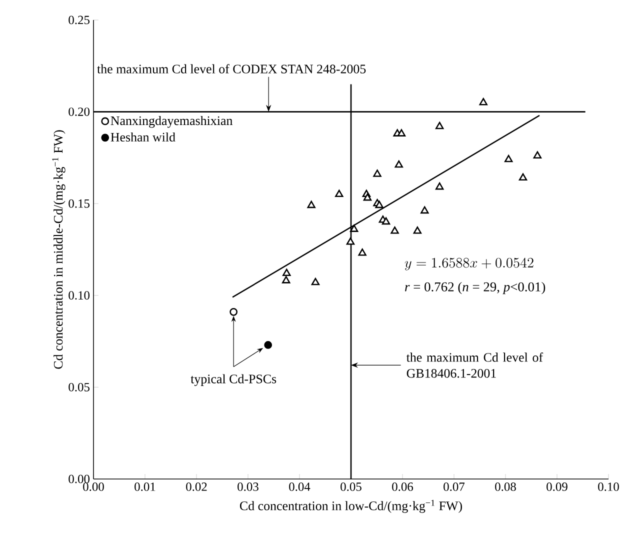  I want to click on y-tick-label: 0.00, so click(79, 479).